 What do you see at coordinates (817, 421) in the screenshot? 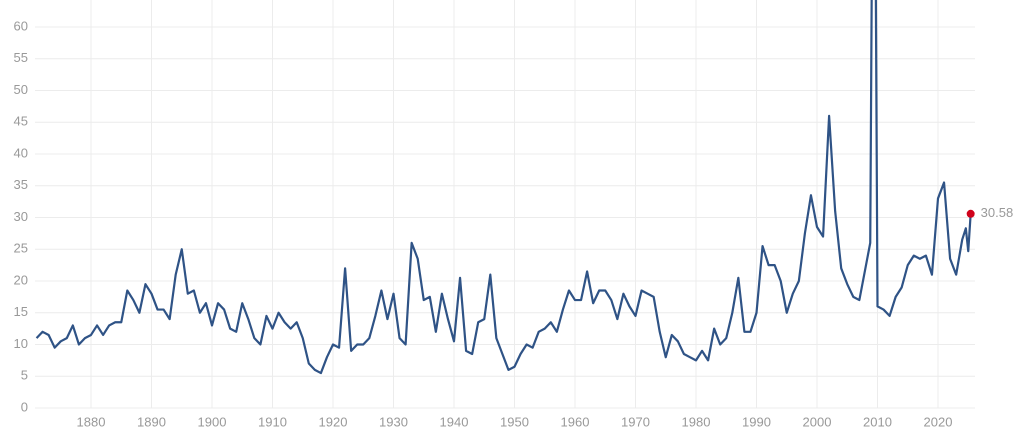
I see `x-tick-label: 2000` at bounding box center [817, 421].